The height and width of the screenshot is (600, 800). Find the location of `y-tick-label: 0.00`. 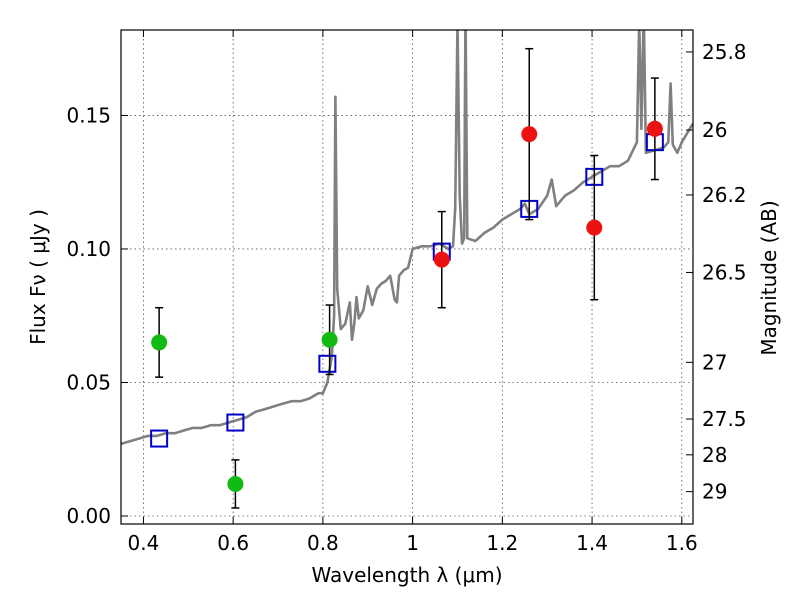

y-tick-label: 0.00 is located at coordinates (88, 516).